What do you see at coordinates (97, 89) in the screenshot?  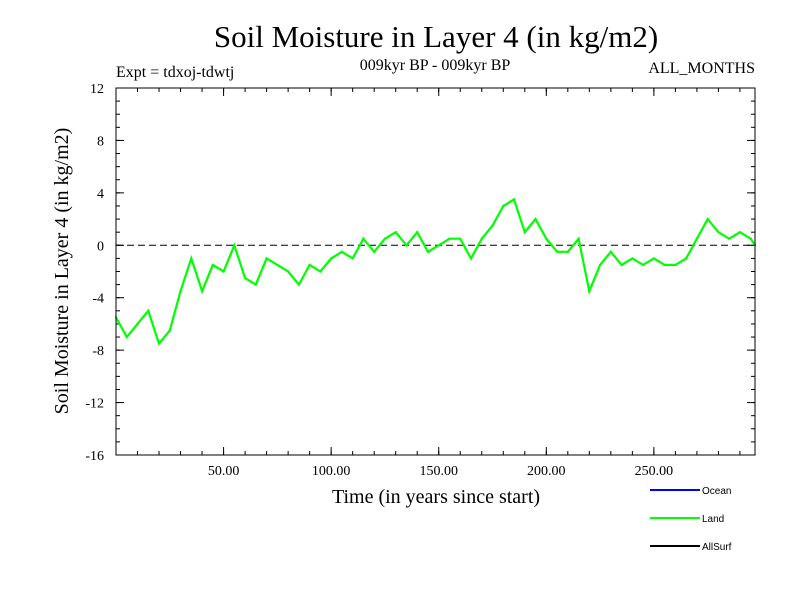 I see `y-tick-label: 12` at bounding box center [97, 89].